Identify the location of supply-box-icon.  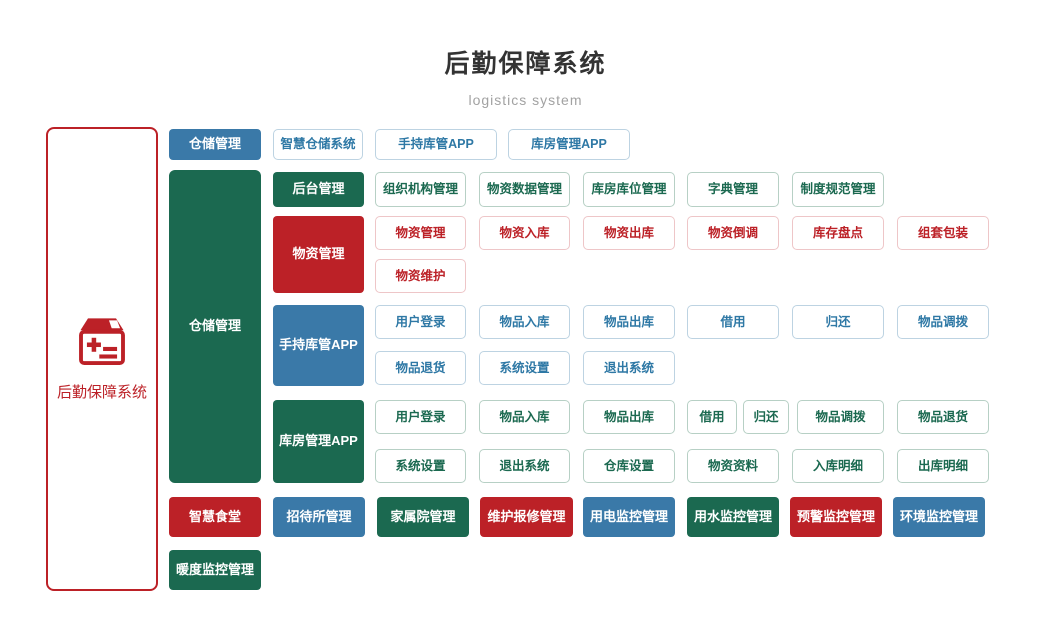
(102, 343).